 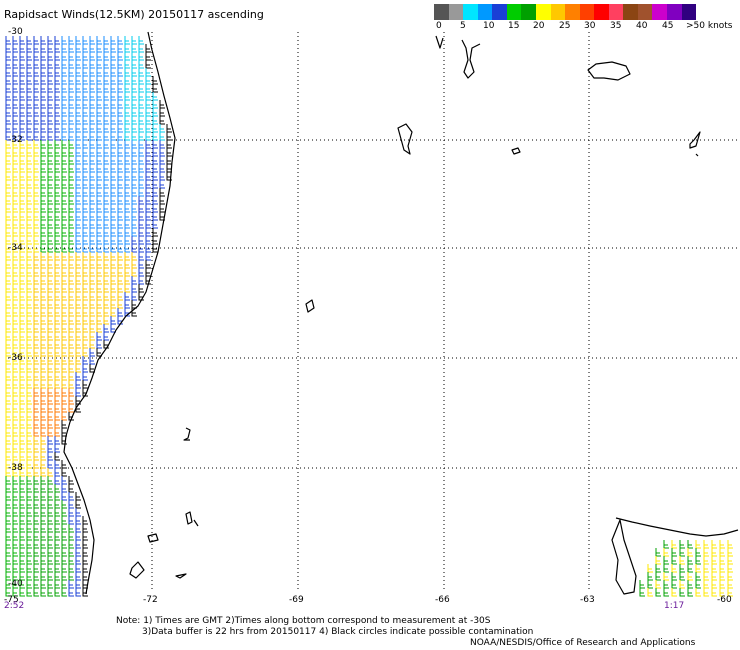 What do you see at coordinates (565, 12) in the screenshot?
I see `wind-speed-colorbar` at bounding box center [565, 12].